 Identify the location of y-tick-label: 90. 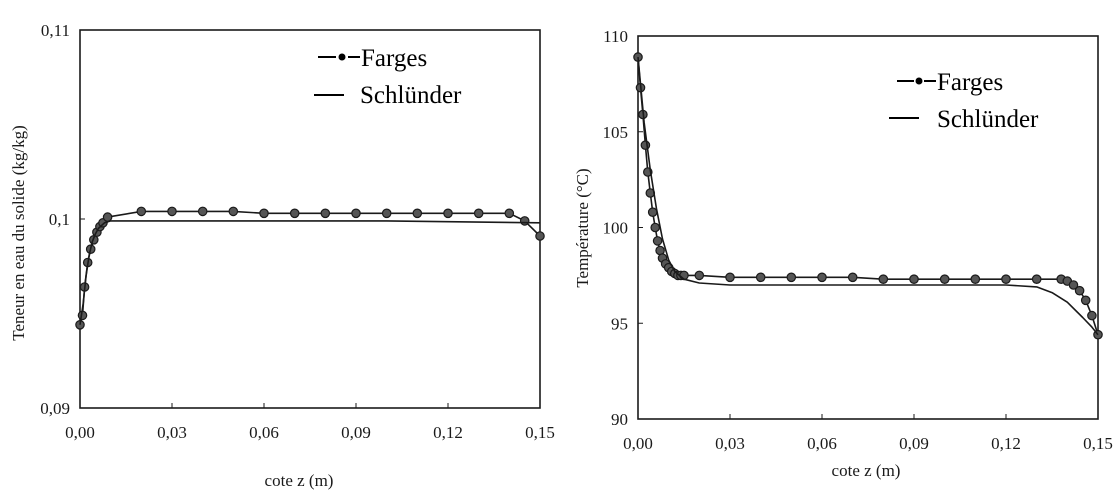
(619, 419).